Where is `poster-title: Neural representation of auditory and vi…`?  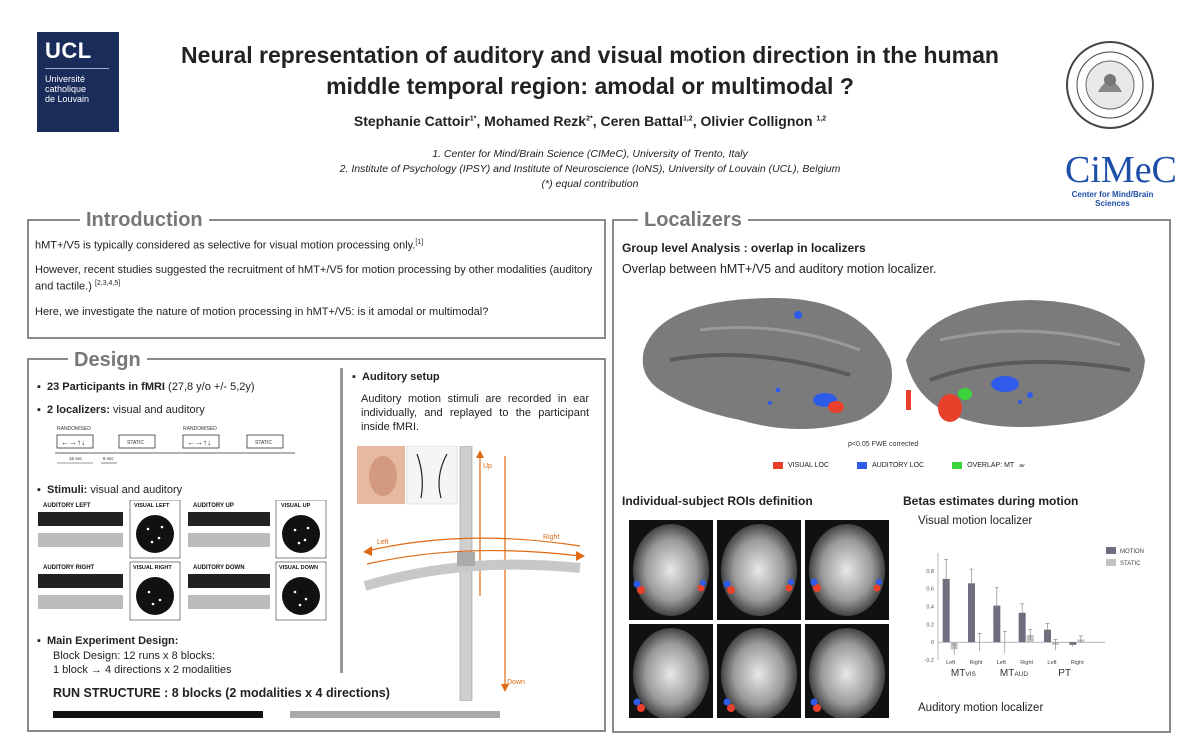 poster-title: Neural representation of auditory and vi… is located at coordinates (590, 71).